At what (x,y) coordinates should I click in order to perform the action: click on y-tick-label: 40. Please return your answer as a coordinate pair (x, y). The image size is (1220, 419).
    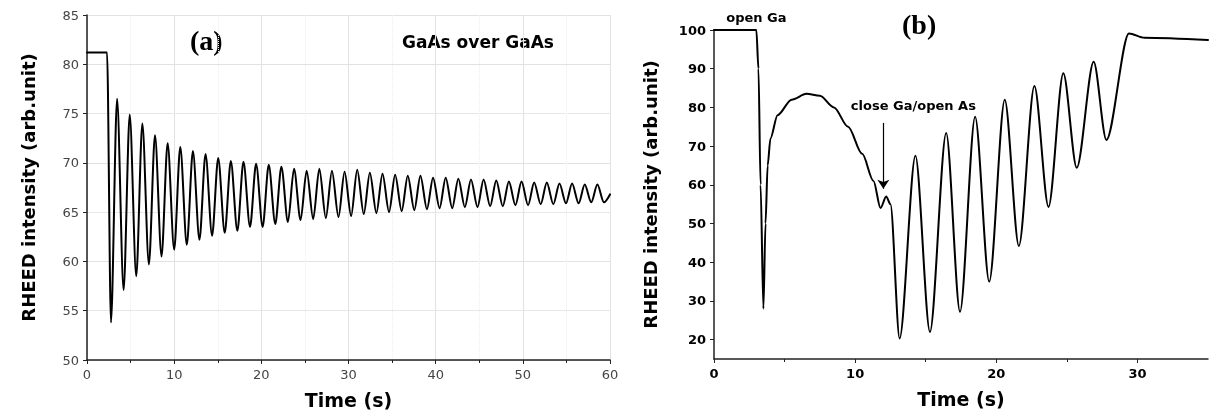
    Looking at the image, I should click on (696, 262).